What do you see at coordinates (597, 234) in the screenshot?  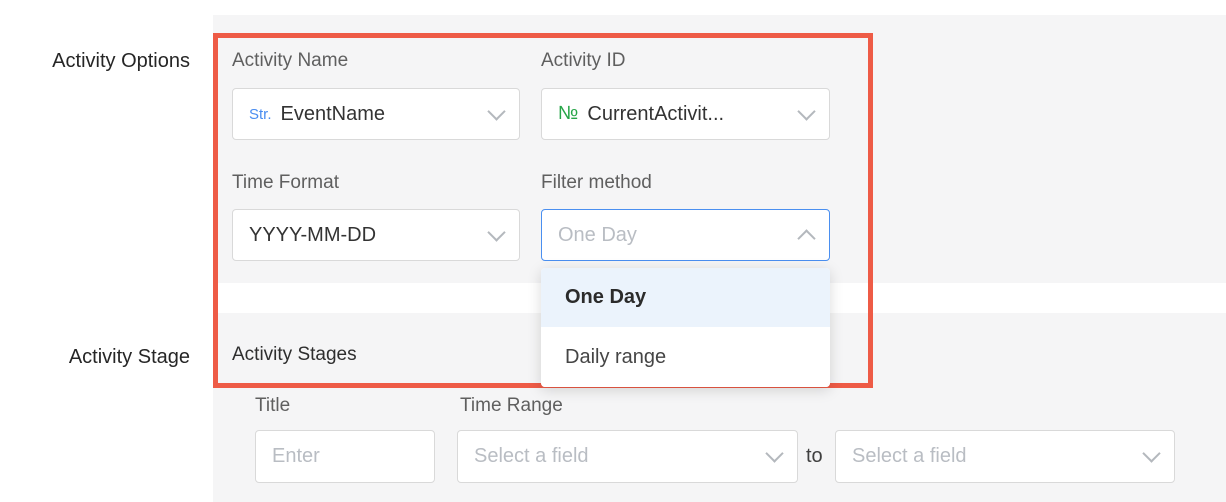 I see `filter-method-placeholder: One Day` at bounding box center [597, 234].